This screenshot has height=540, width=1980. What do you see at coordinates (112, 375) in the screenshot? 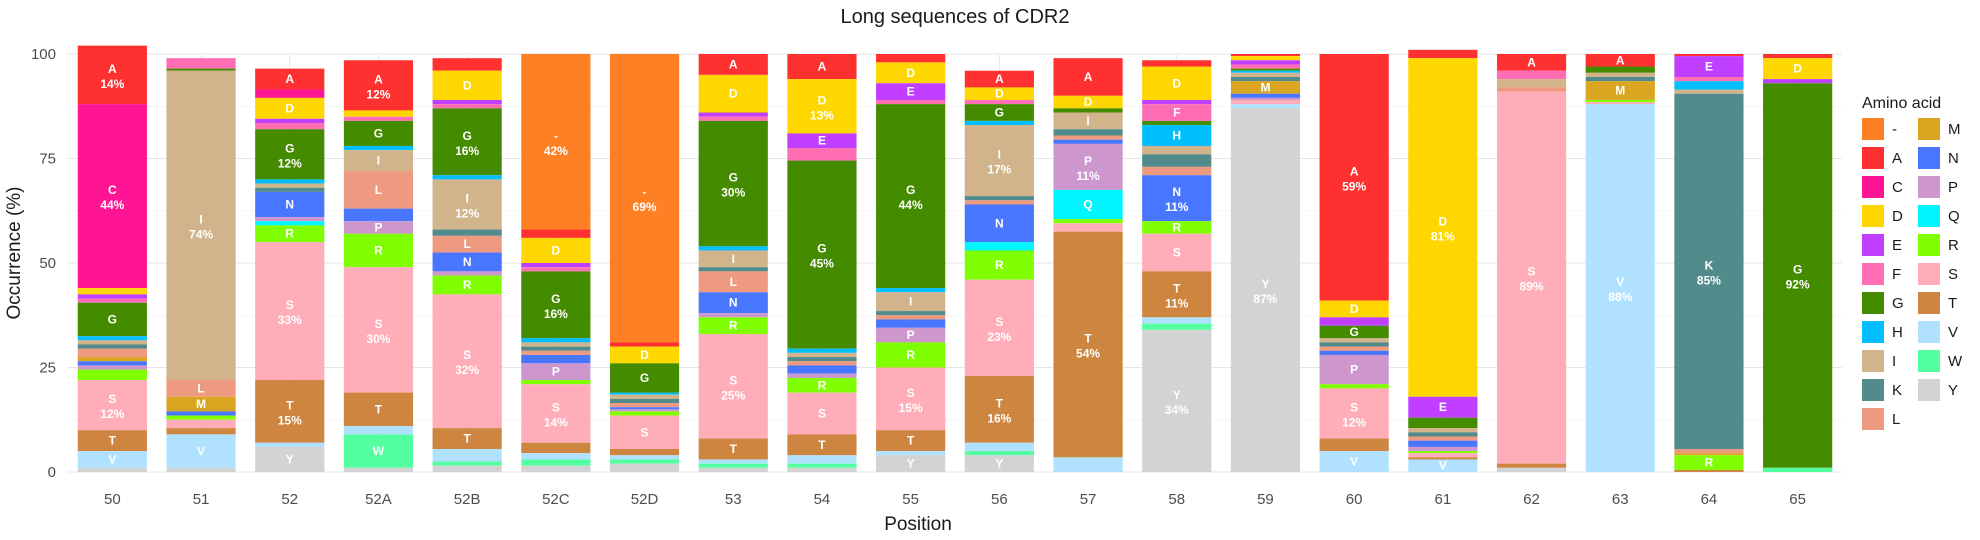
I see `bar-segment-50-R` at bounding box center [112, 375].